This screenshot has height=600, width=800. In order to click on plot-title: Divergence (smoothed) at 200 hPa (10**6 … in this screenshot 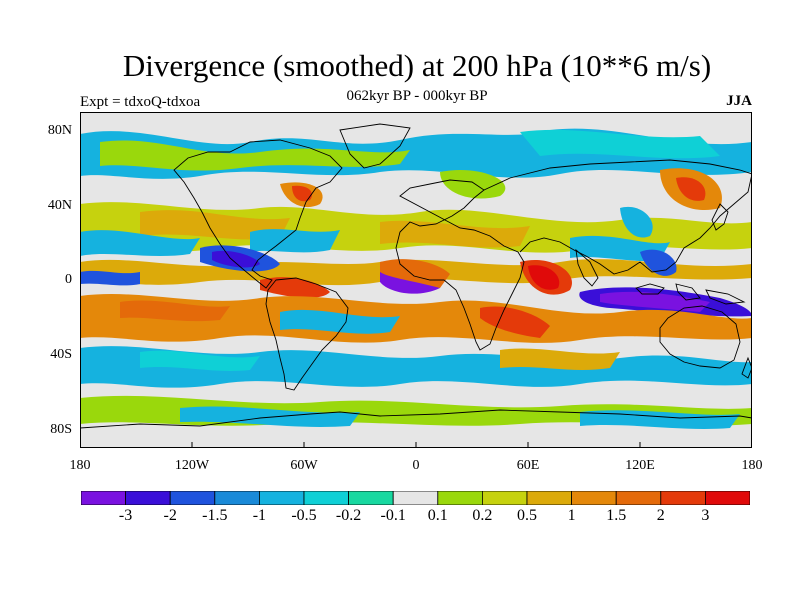, I will do `click(417, 65)`.